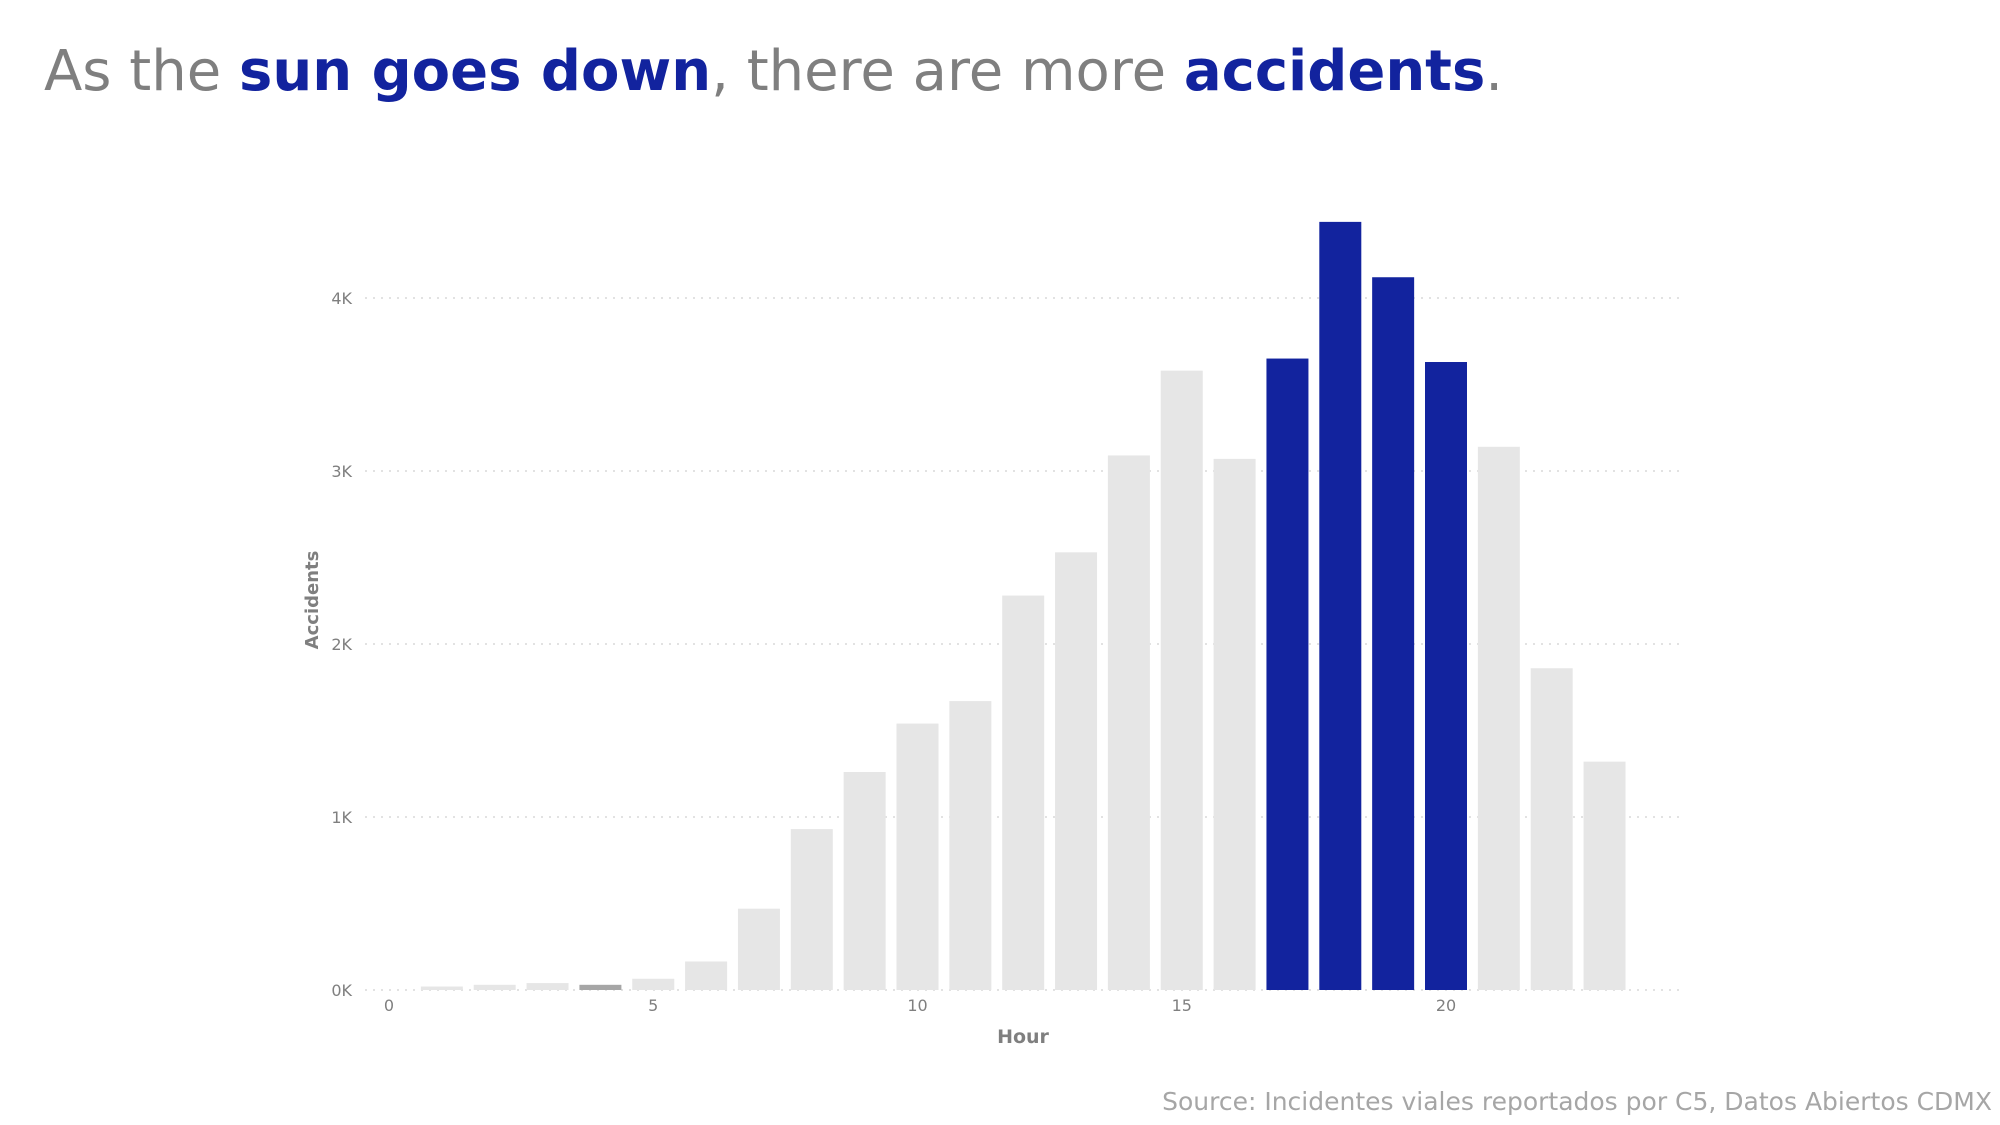  Describe the element at coordinates (341, 298) in the screenshot. I see `y-tick-label: 4K` at that location.